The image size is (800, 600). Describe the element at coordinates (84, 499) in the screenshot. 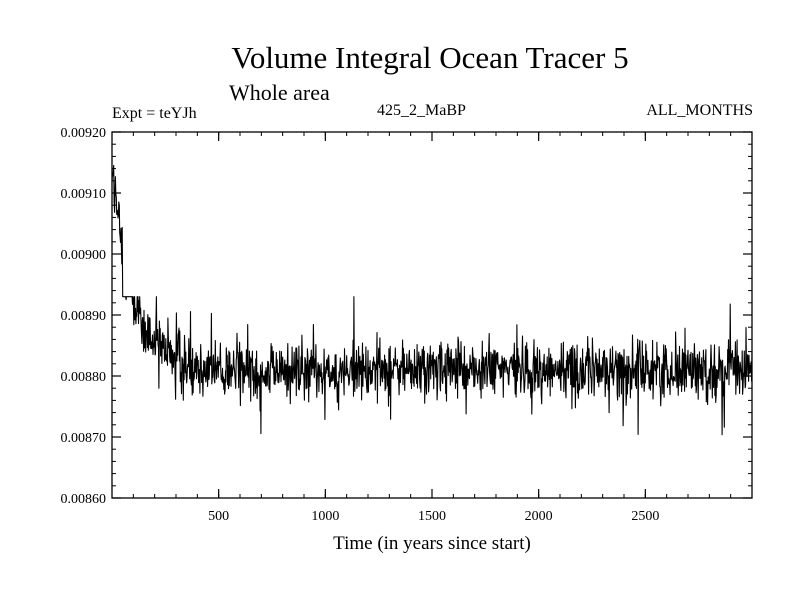

I see `y-tick-label: 0.00860` at that location.